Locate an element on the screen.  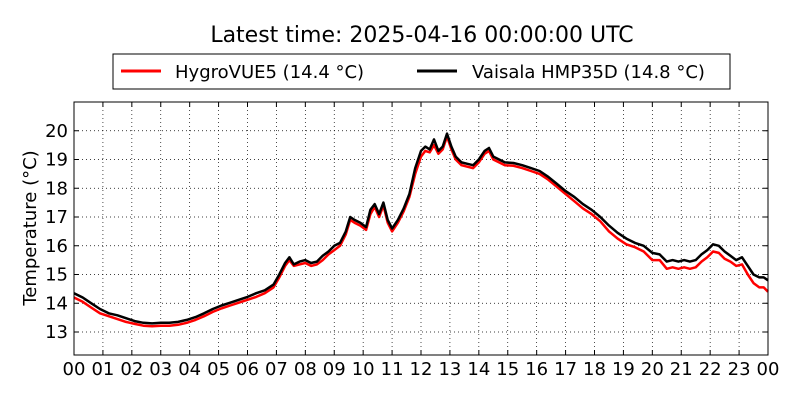
x-tick-label: 21 is located at coordinates (681, 369).